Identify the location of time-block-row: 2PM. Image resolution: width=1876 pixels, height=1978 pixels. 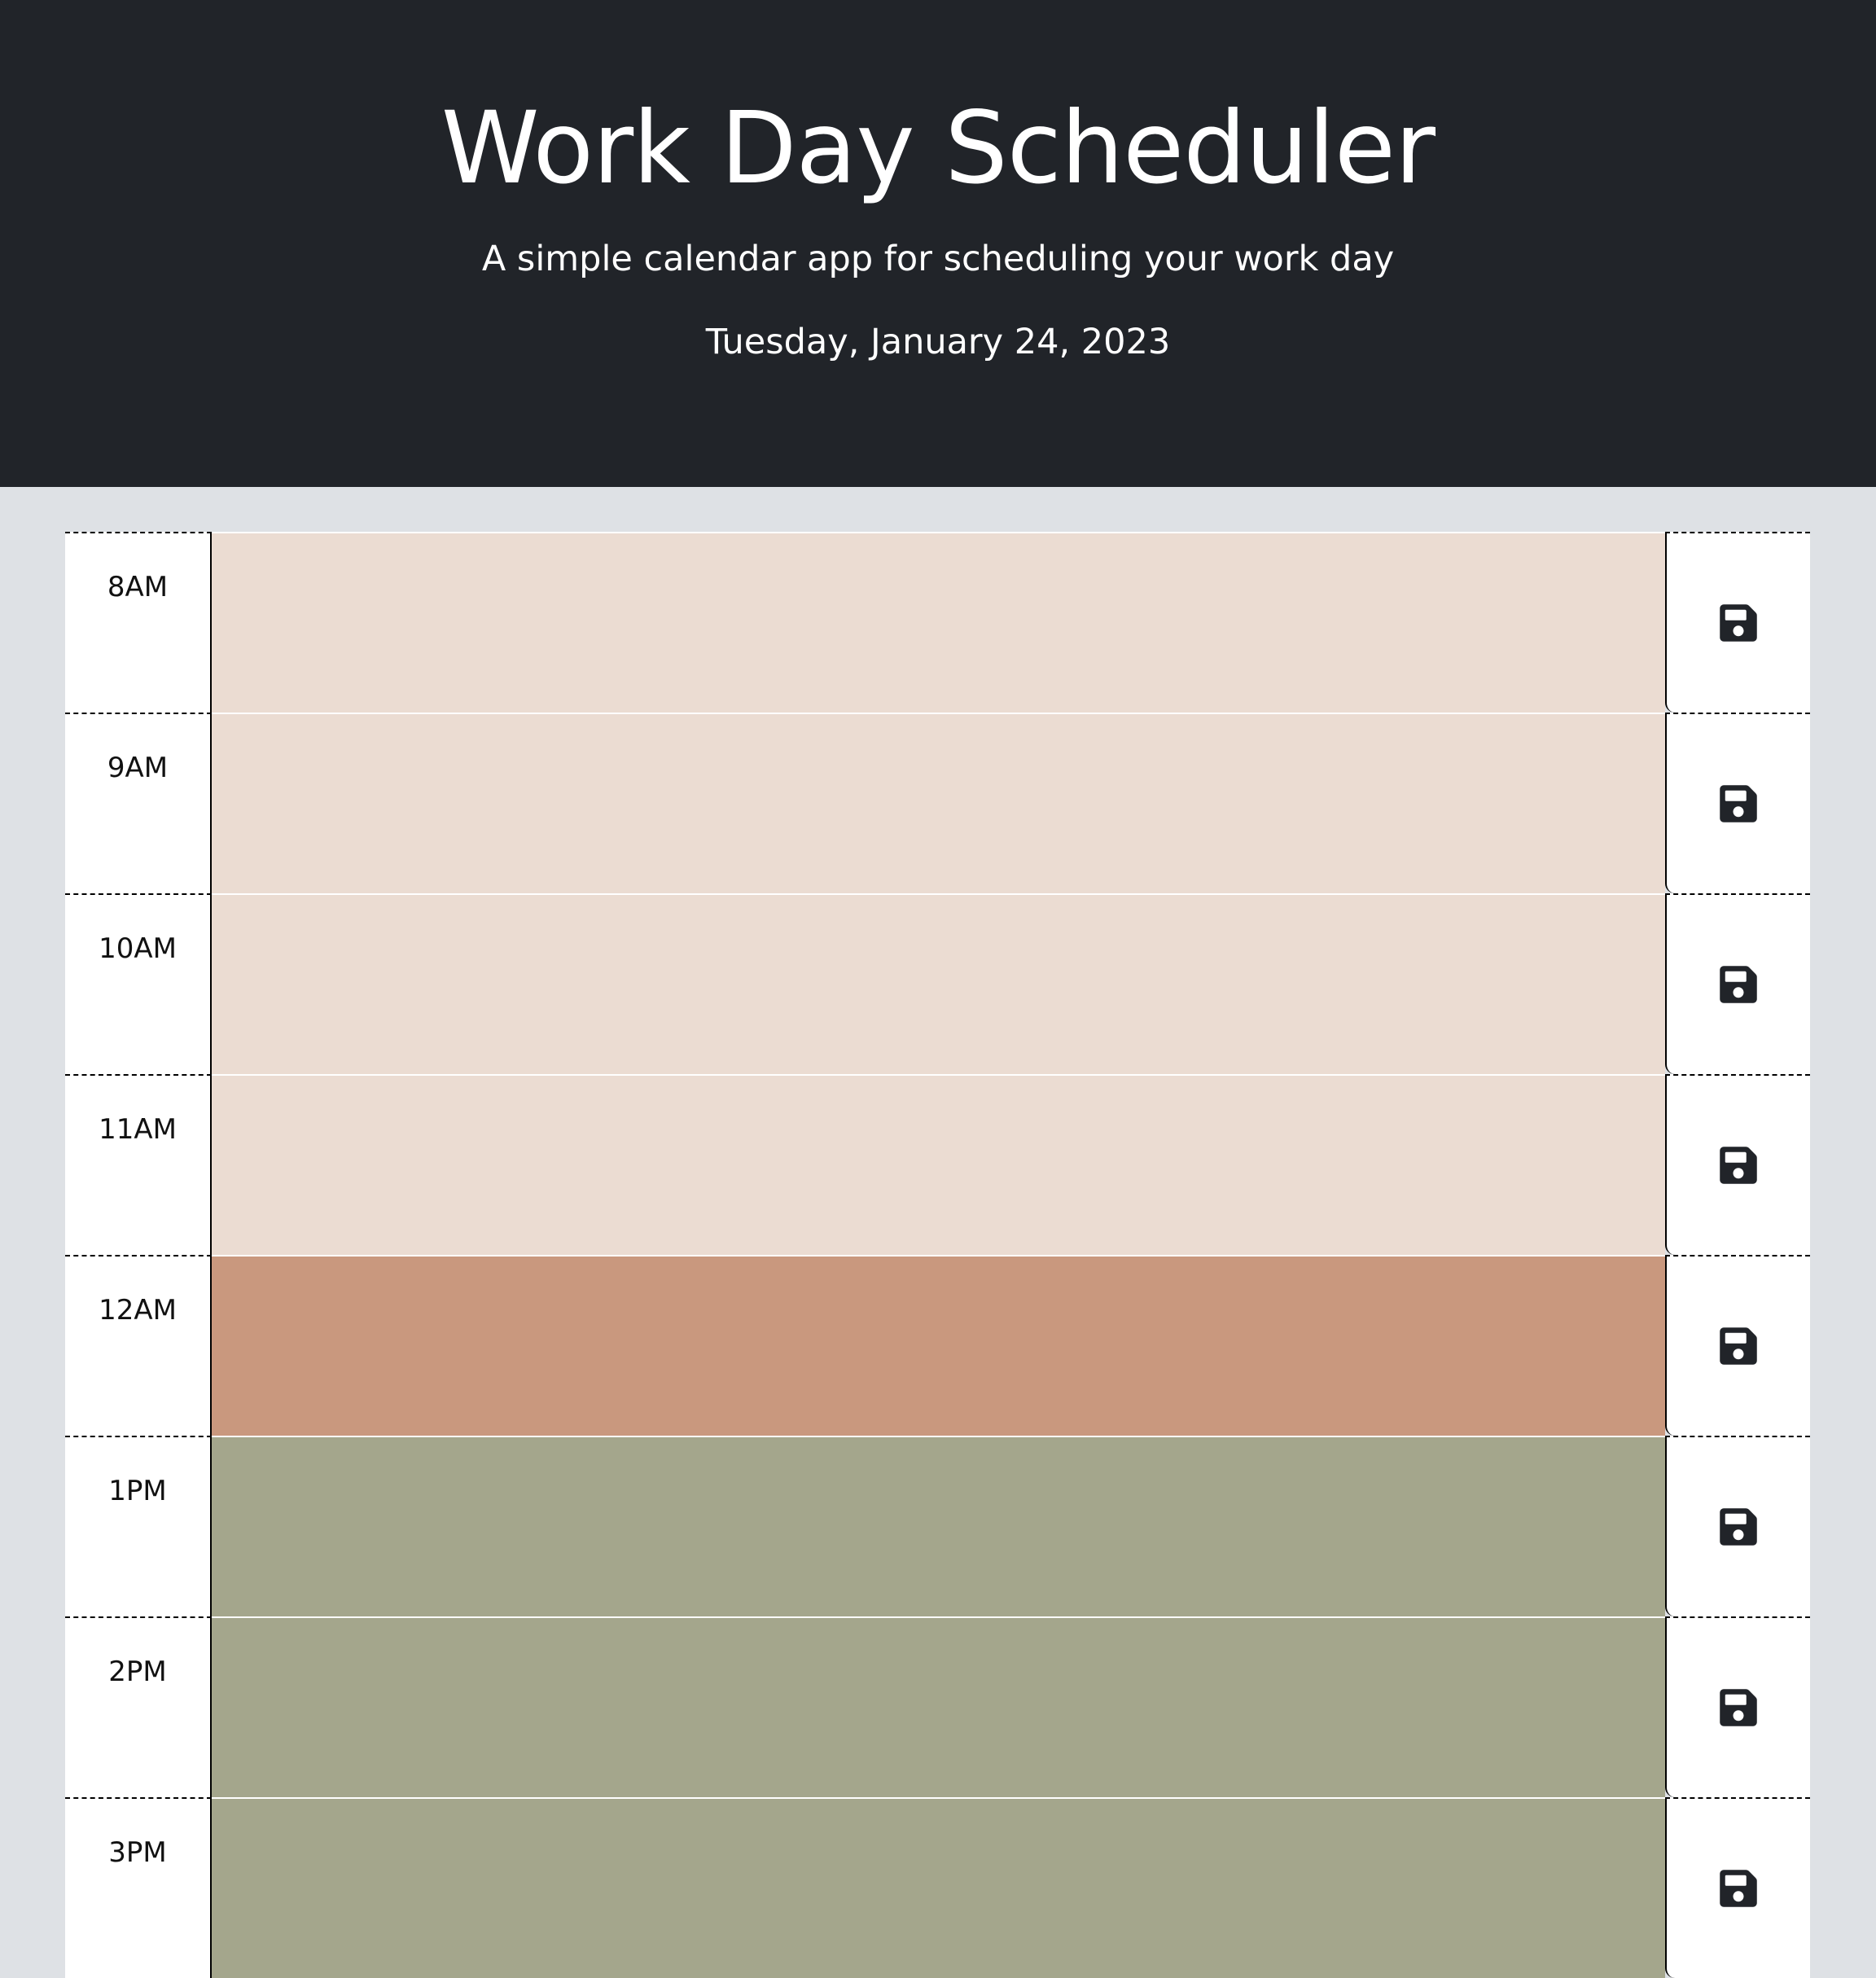
(938, 1706).